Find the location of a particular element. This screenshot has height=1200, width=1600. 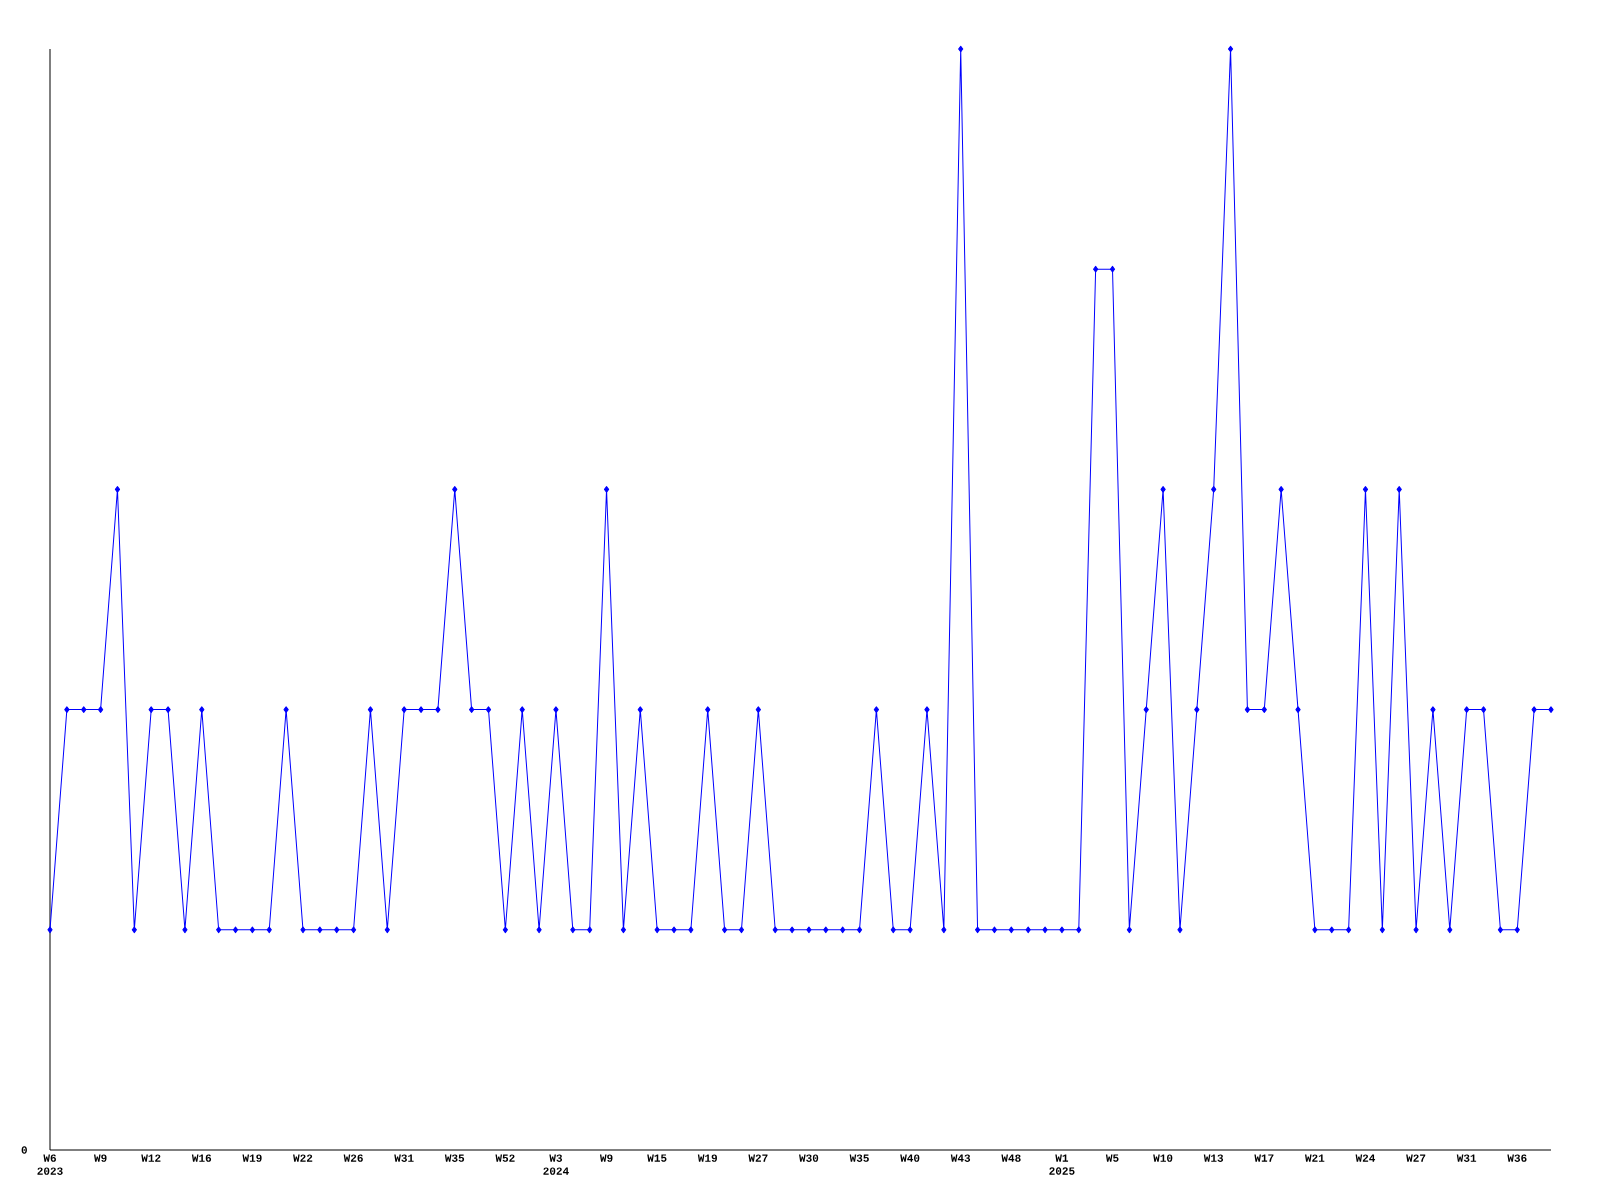

x-tick-label: W10 is located at coordinates (1163, 1158).